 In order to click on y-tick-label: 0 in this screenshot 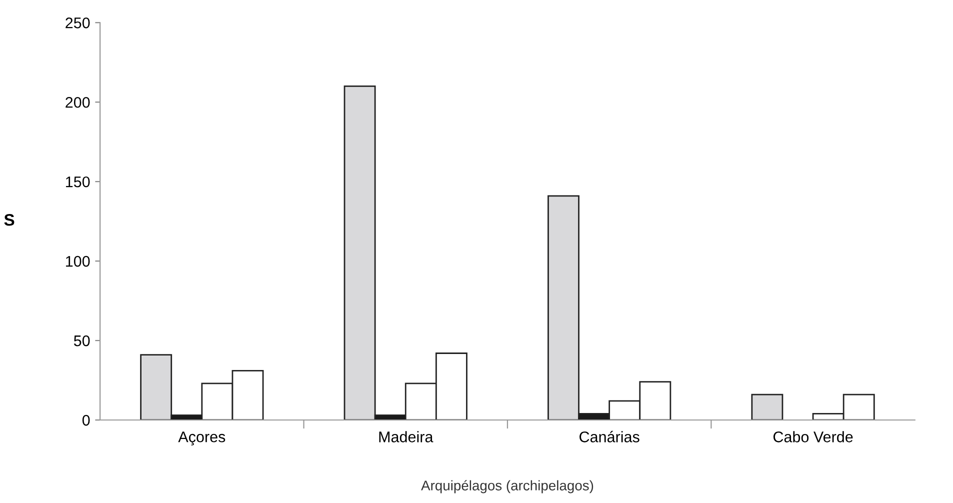, I will do `click(86, 420)`.